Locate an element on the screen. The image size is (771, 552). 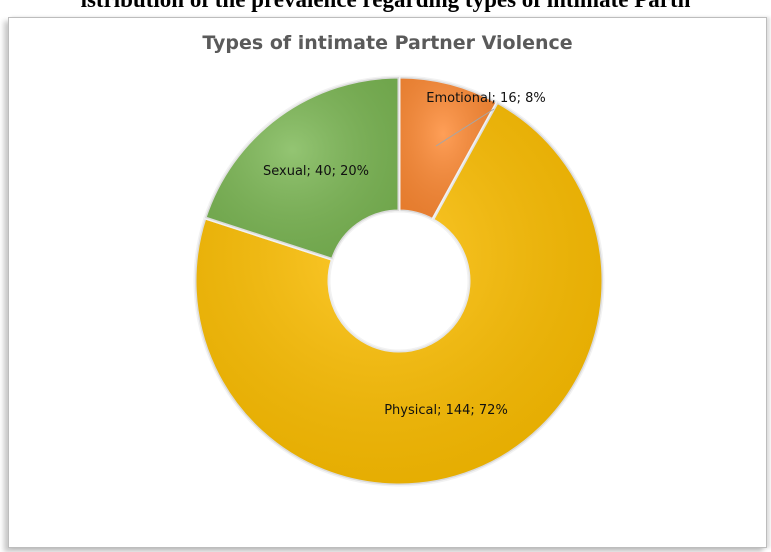
slice-emotional-shading is located at coordinates (448, 148).